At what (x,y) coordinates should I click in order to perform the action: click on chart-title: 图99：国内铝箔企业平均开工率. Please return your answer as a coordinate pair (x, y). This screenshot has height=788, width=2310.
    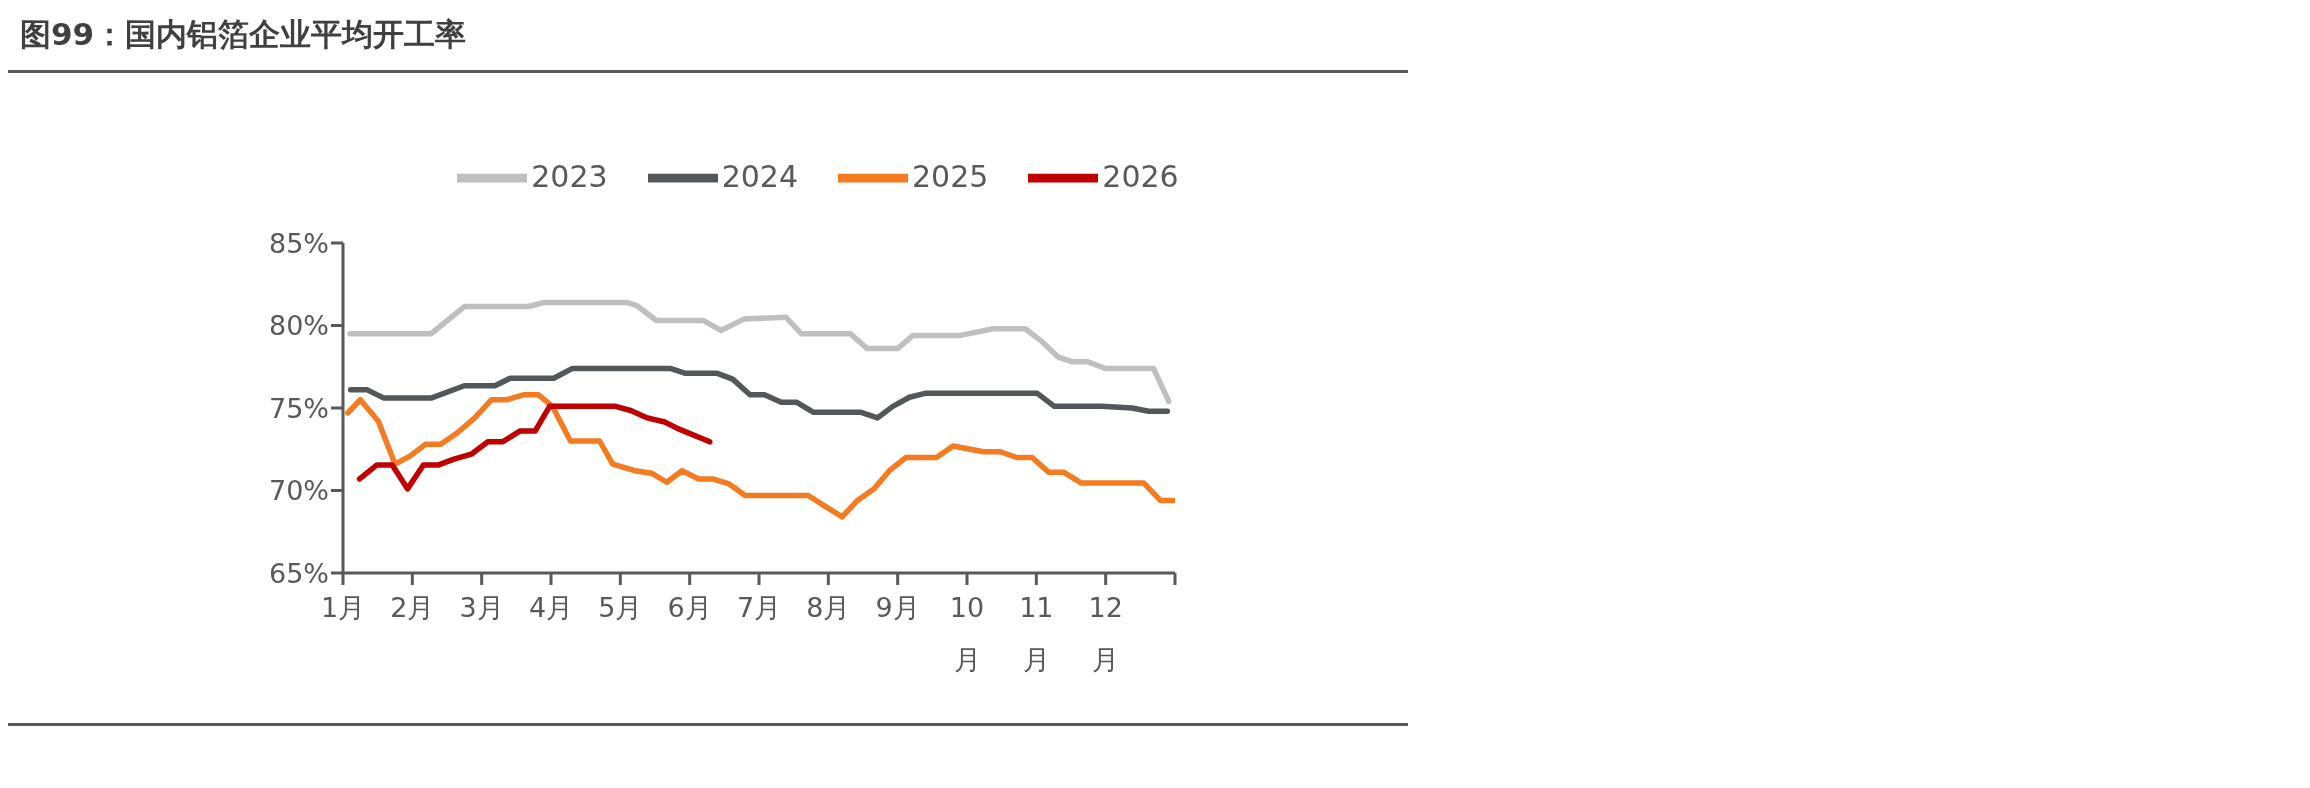
    Looking at the image, I should click on (243, 34).